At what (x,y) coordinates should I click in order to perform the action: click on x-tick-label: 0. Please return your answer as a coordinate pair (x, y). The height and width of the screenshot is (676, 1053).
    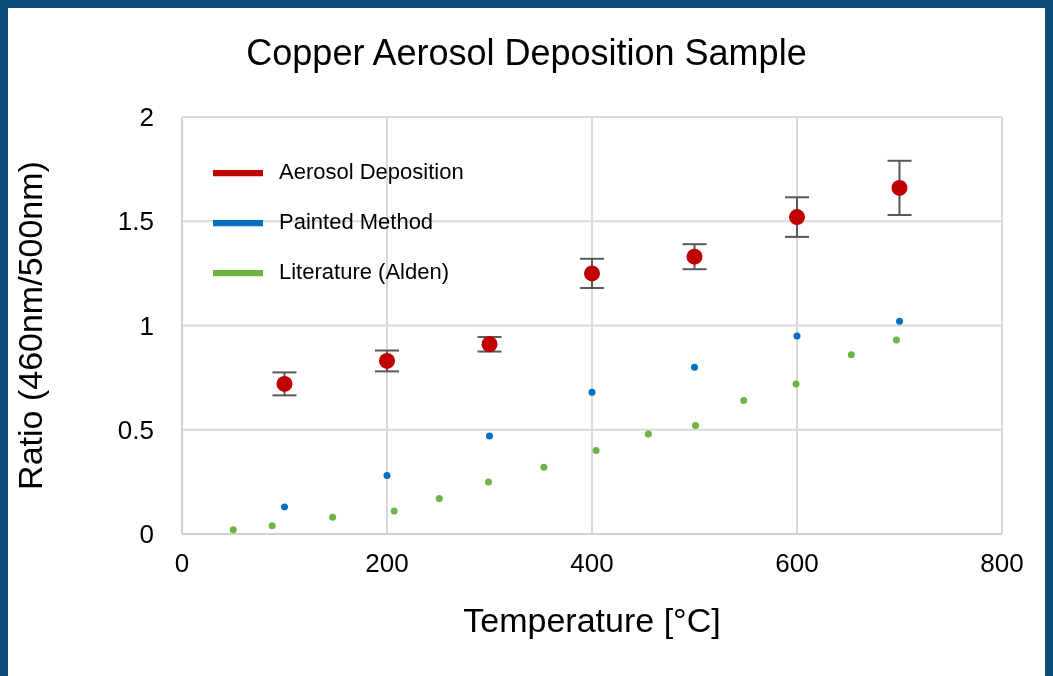
    Looking at the image, I should click on (182, 563).